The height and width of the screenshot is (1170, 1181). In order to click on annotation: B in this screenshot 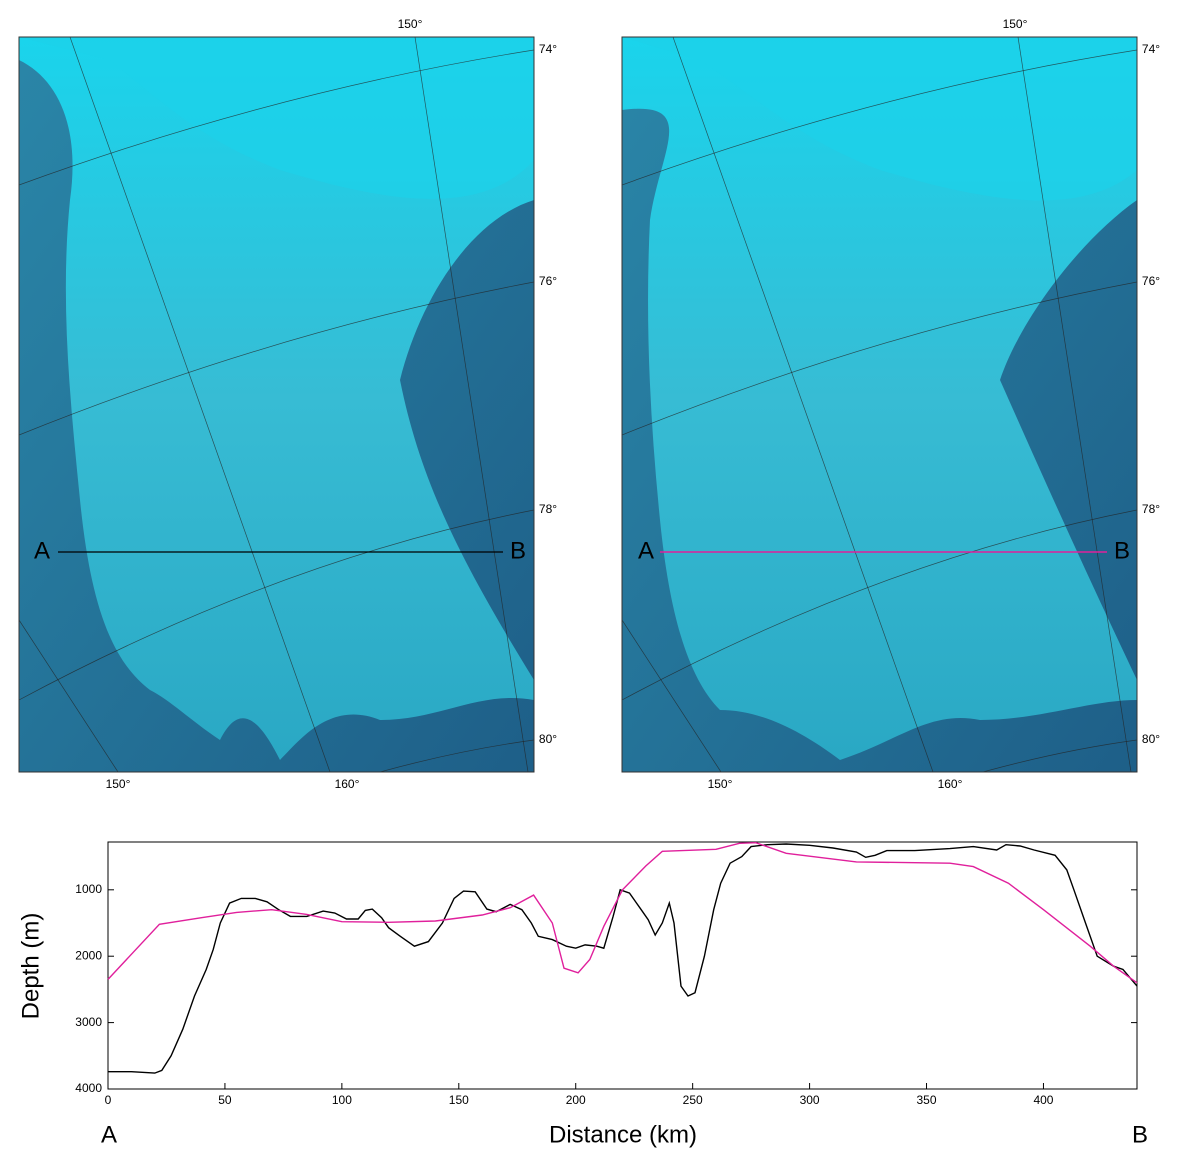, I will do `click(1140, 1134)`.